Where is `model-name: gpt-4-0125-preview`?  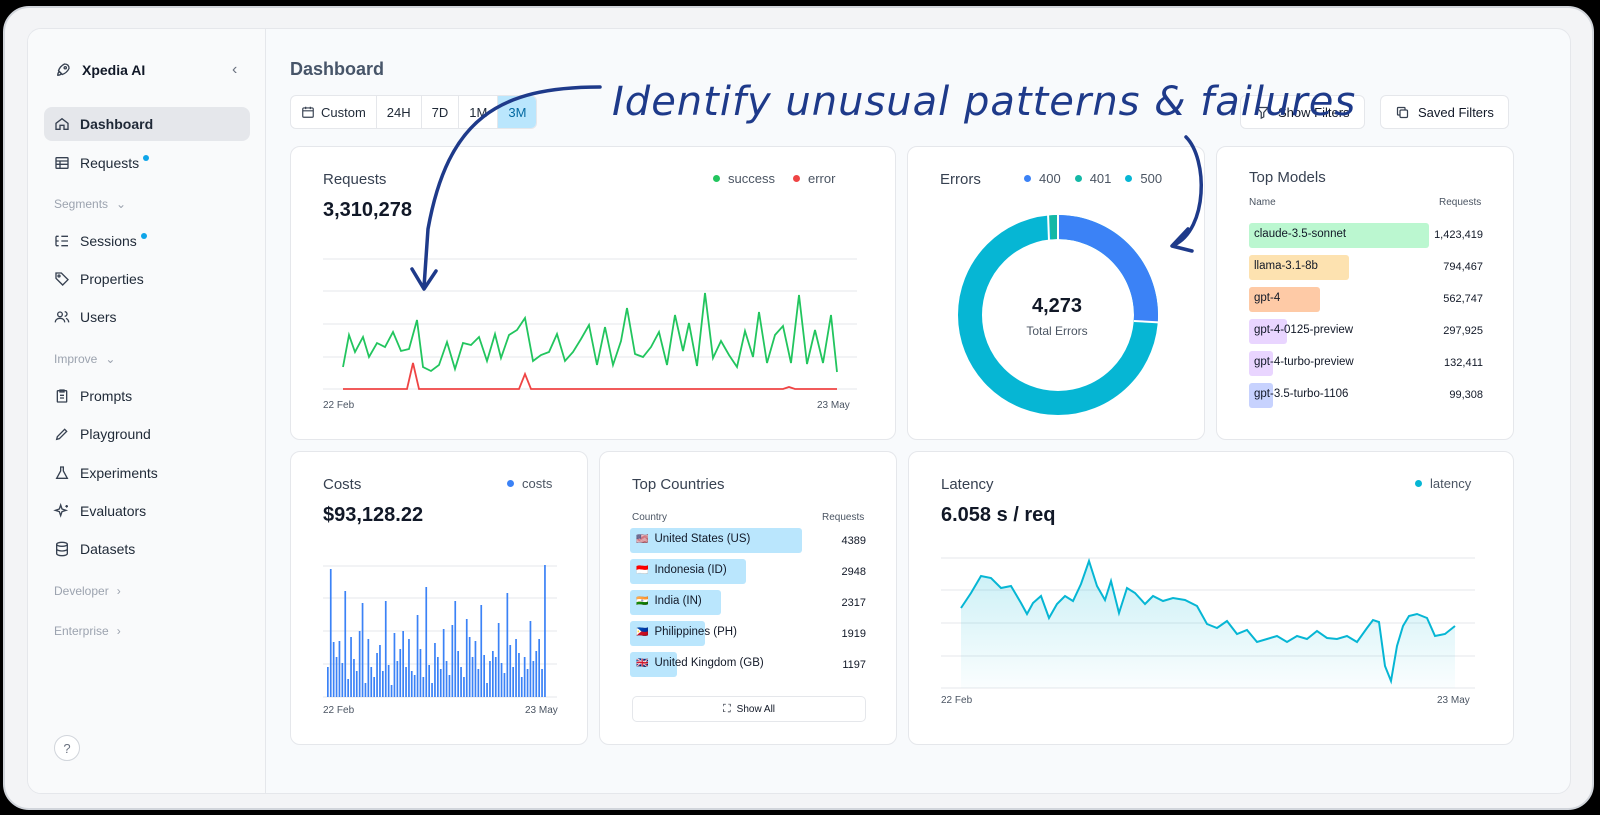 model-name: gpt-4-0125-preview is located at coordinates (1304, 330).